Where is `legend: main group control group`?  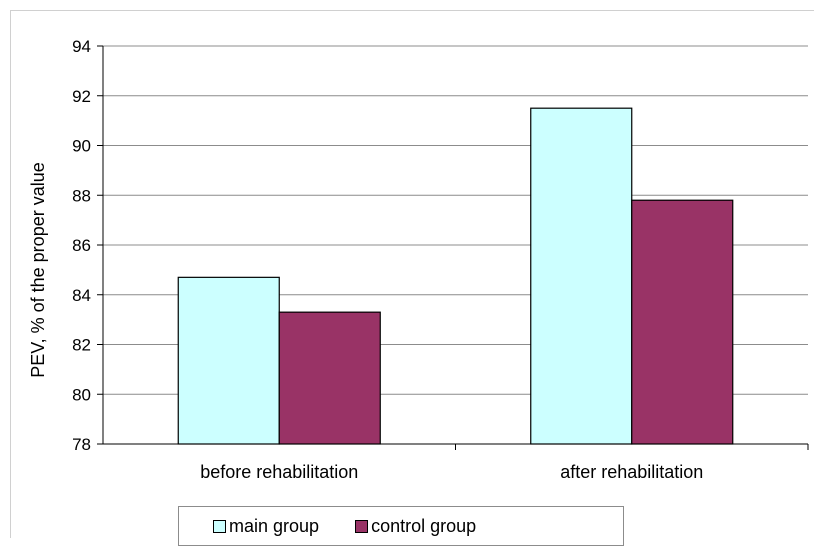
legend: main group control group is located at coordinates (401, 526).